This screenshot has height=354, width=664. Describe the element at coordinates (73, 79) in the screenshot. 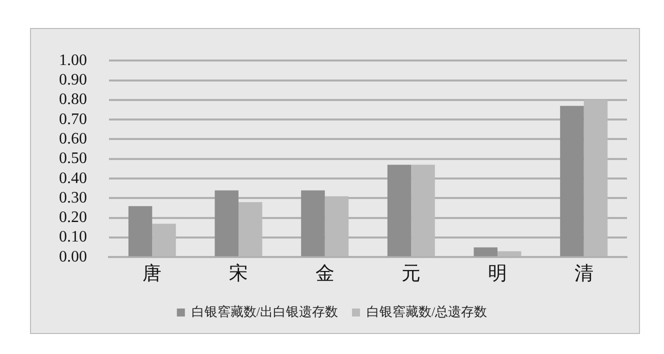

I see `y-tick-label: 0.90` at that location.